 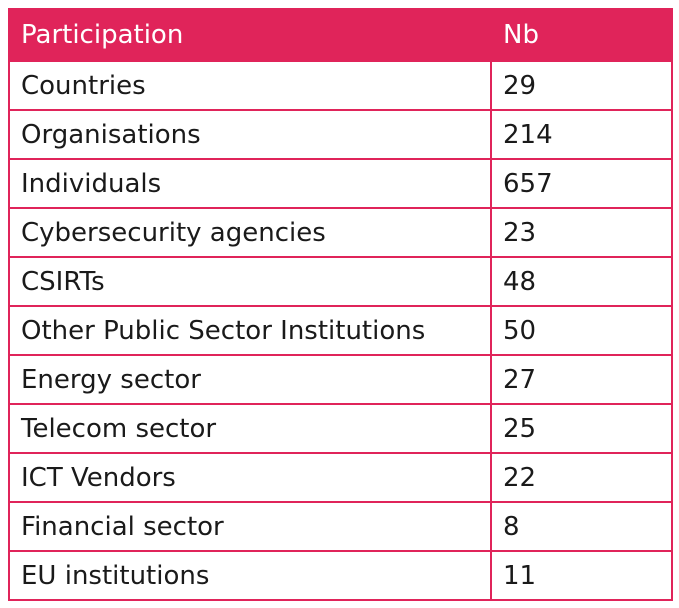 I want to click on count-cell: 22, so click(x=581, y=477).